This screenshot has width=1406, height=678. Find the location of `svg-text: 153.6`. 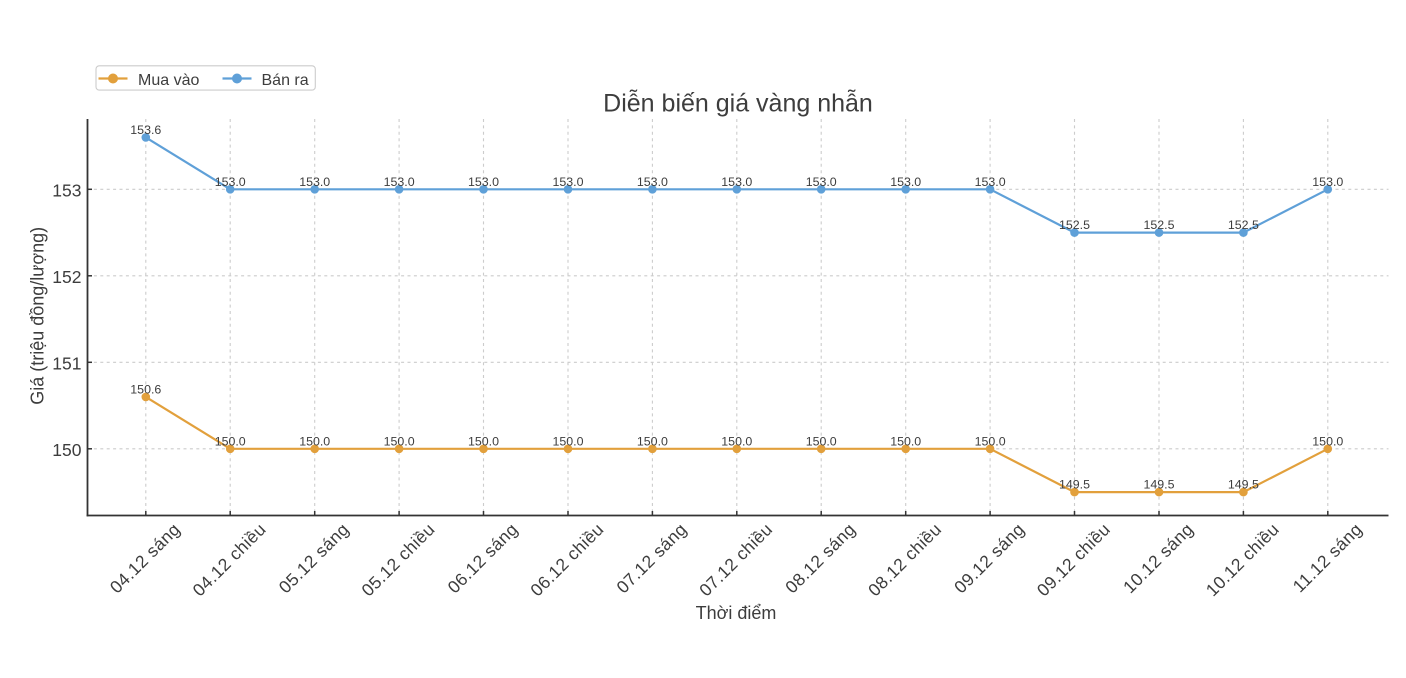

svg-text: 153.6 is located at coordinates (145, 130).